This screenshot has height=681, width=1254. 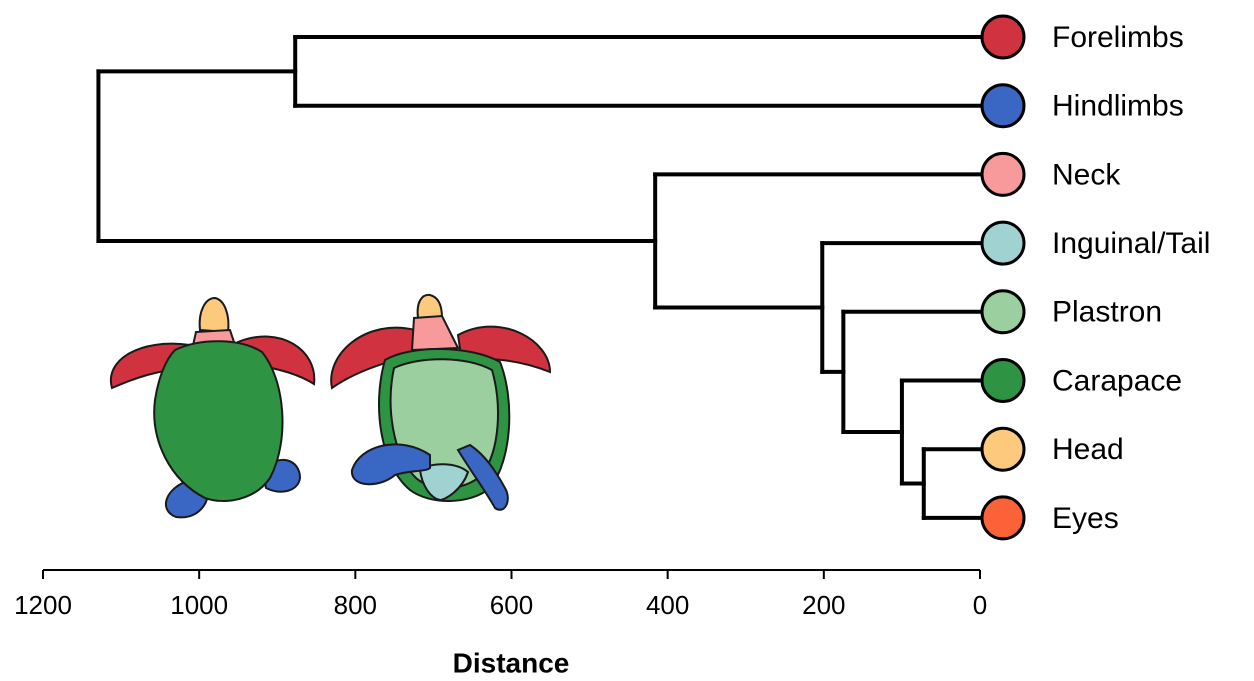 I want to click on x-tick-label: 600, so click(x=511, y=605).